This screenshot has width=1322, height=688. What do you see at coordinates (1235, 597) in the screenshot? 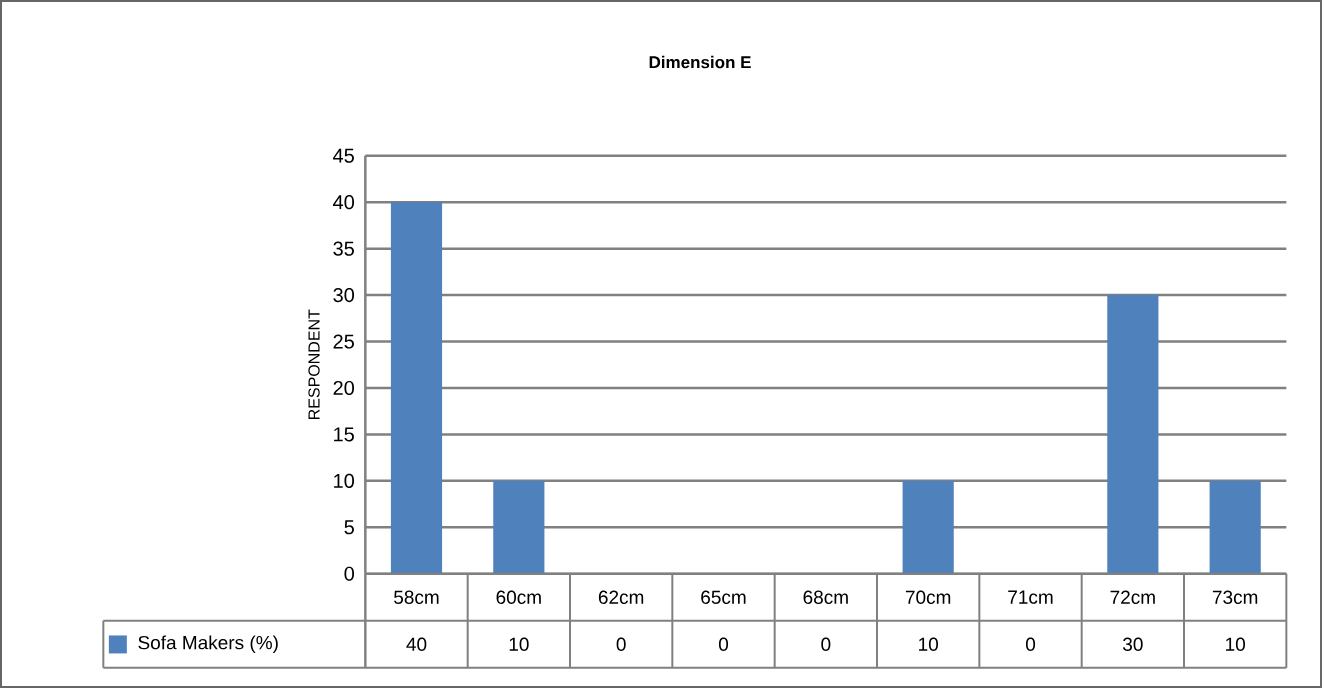
I see `x-tick-label: 73cm` at bounding box center [1235, 597].